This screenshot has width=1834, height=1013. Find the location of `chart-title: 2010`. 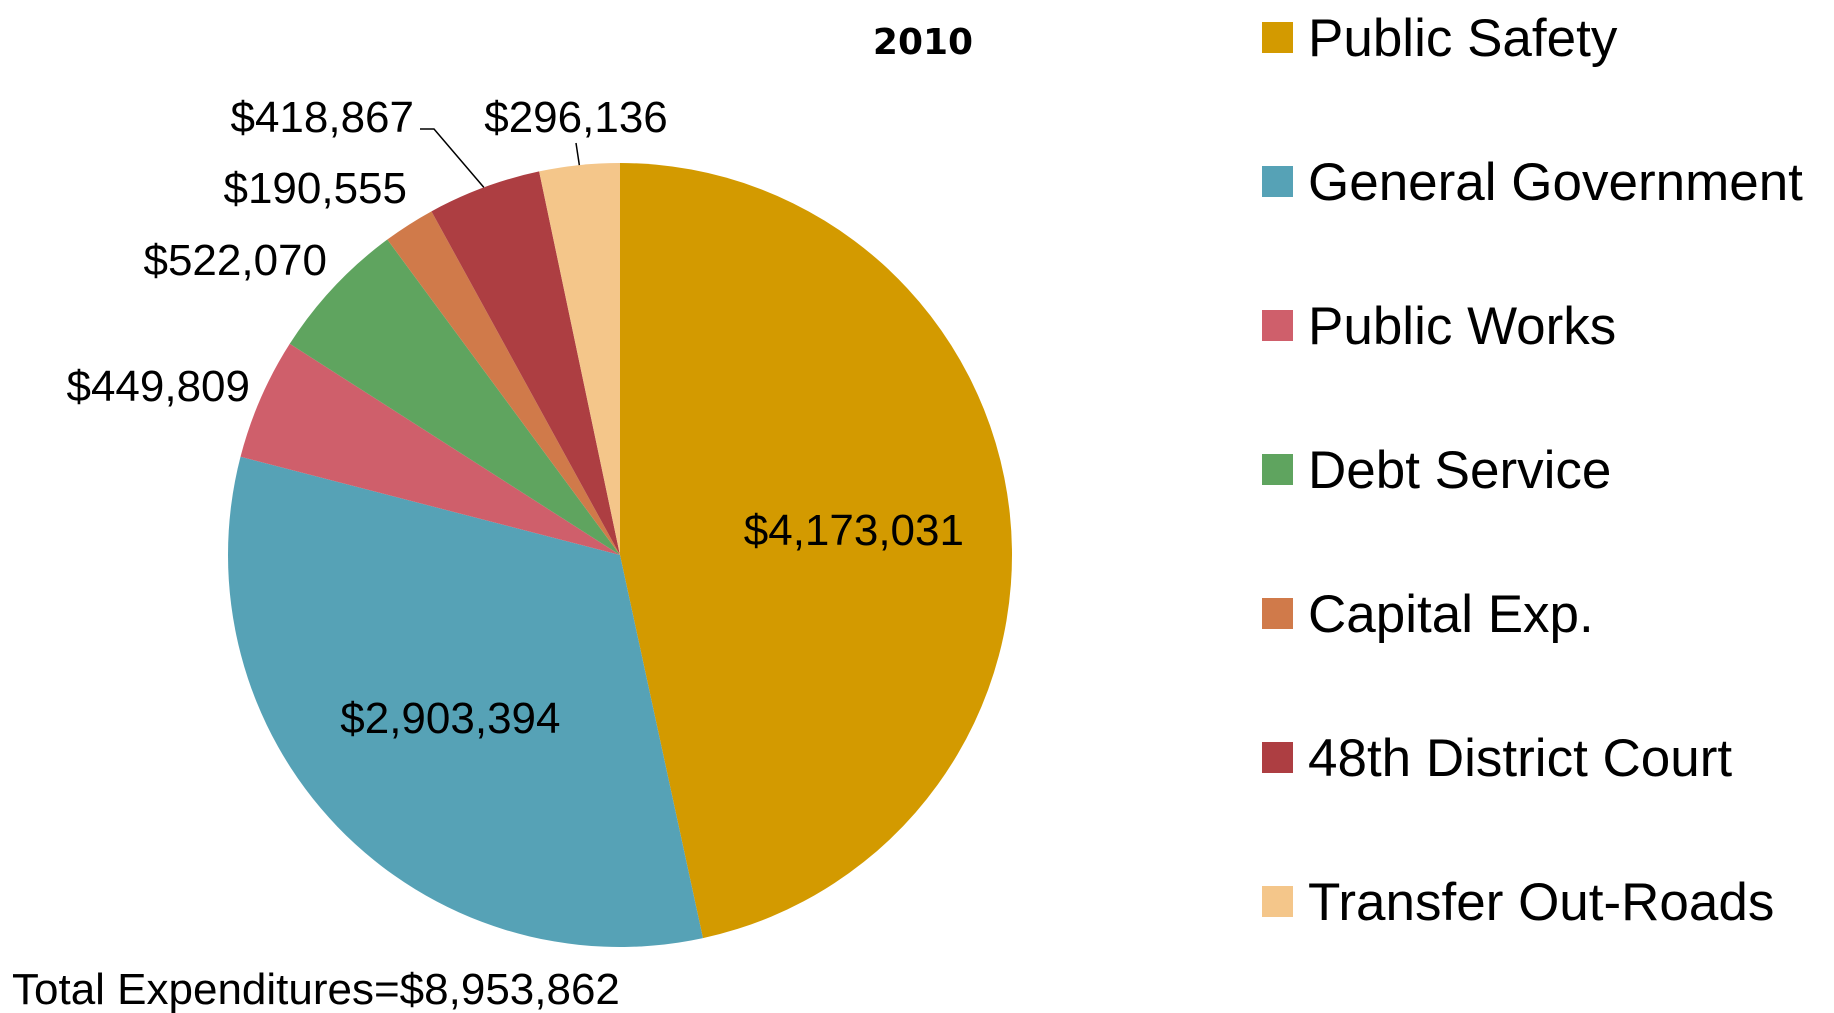

chart-title: 2010 is located at coordinates (923, 42).